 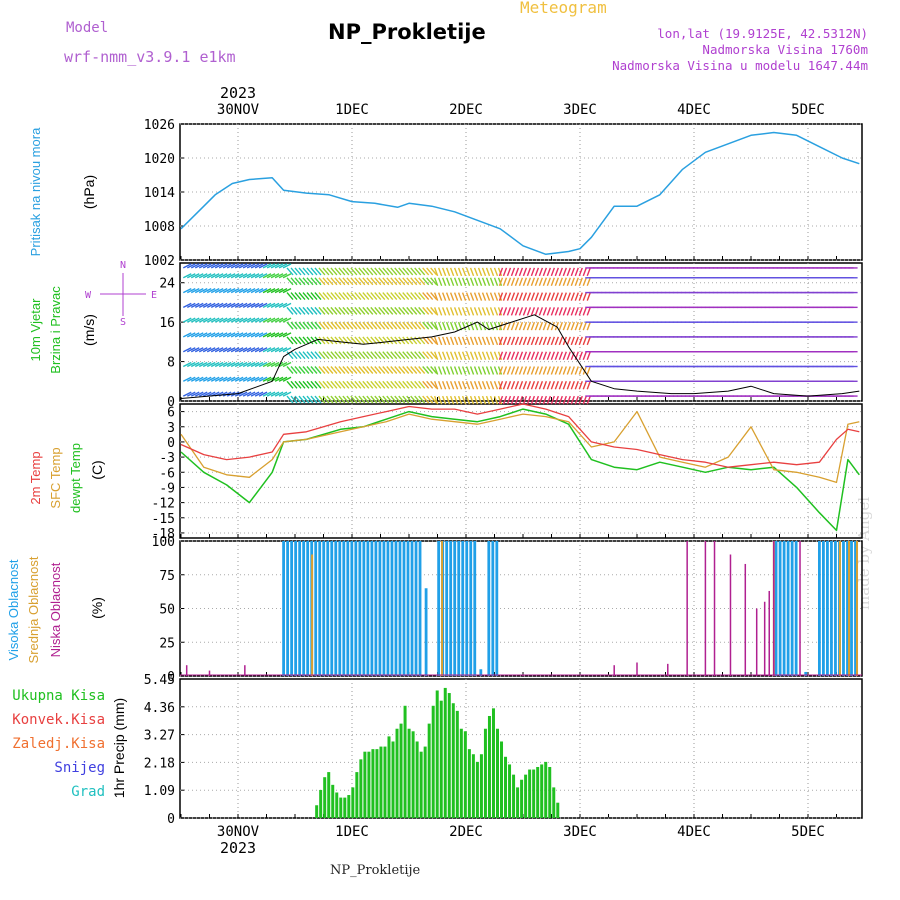 I want to click on mid-cloud-bar, so click(x=442, y=608).